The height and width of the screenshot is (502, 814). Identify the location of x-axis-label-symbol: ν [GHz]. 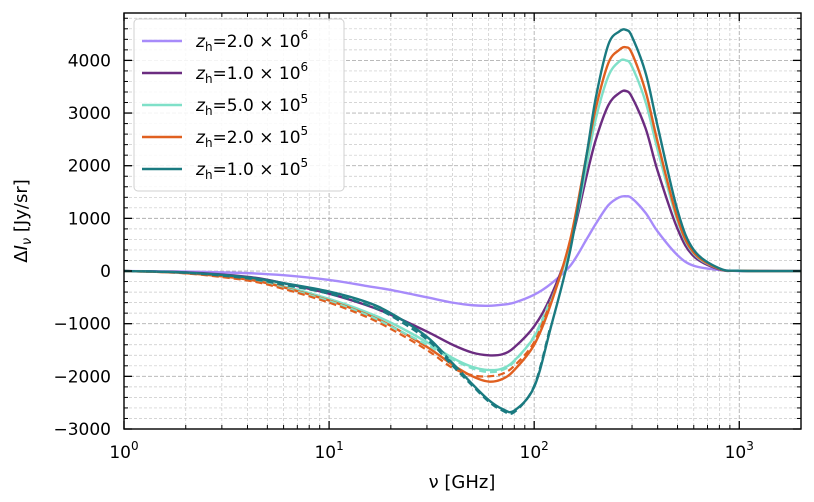
(462, 482).